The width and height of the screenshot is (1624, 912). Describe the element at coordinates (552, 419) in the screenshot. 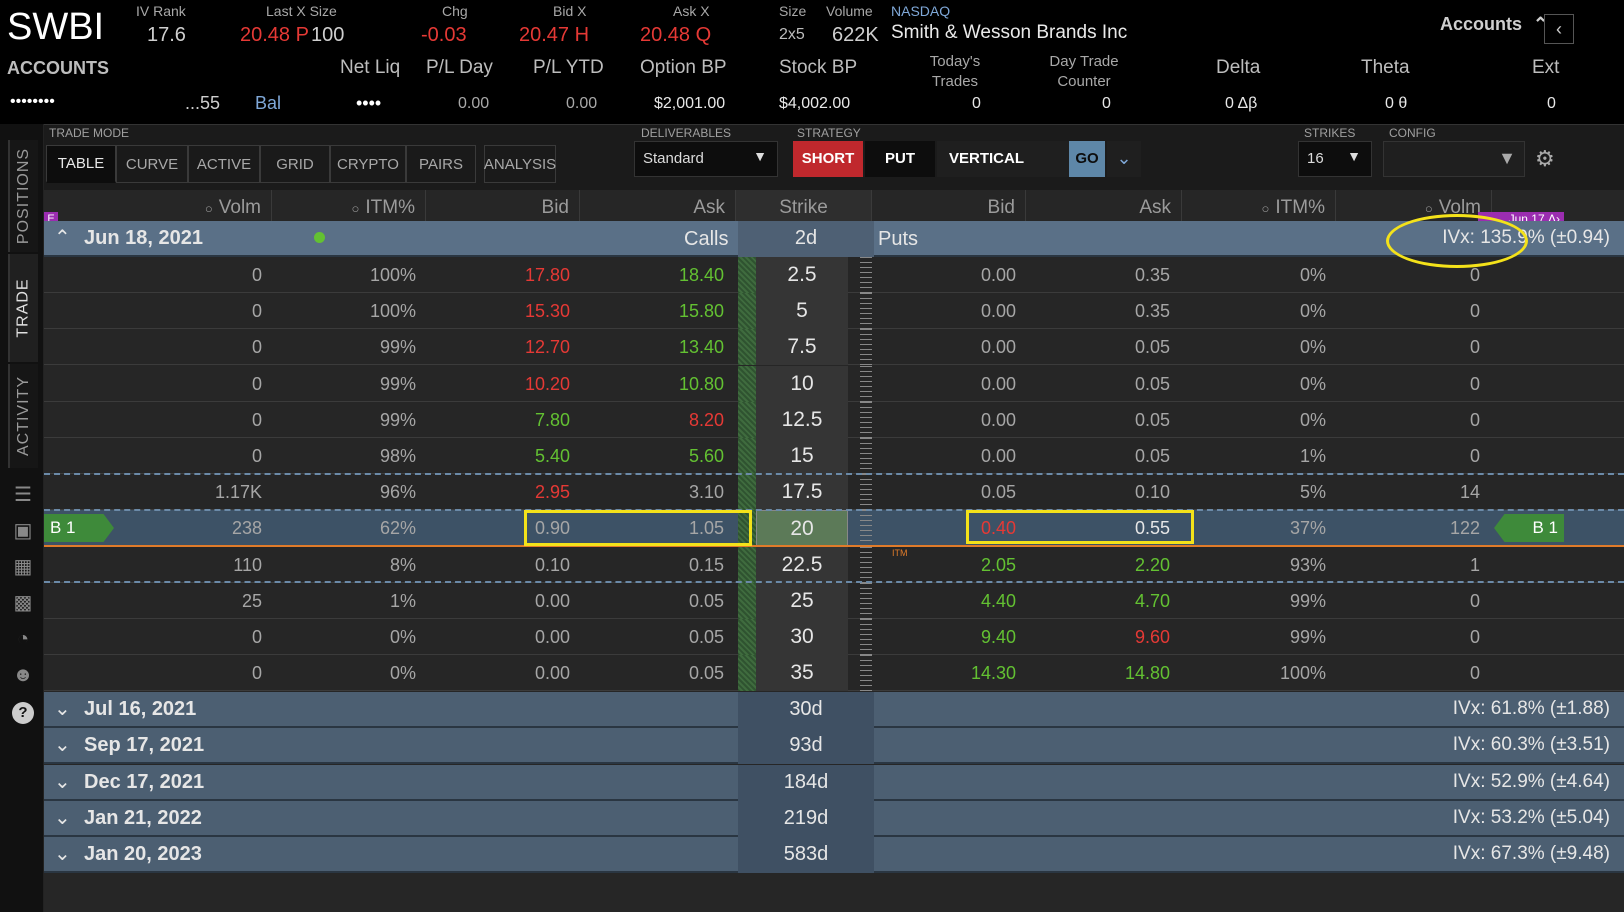

I see `option-cell-cb: 7.80` at that location.